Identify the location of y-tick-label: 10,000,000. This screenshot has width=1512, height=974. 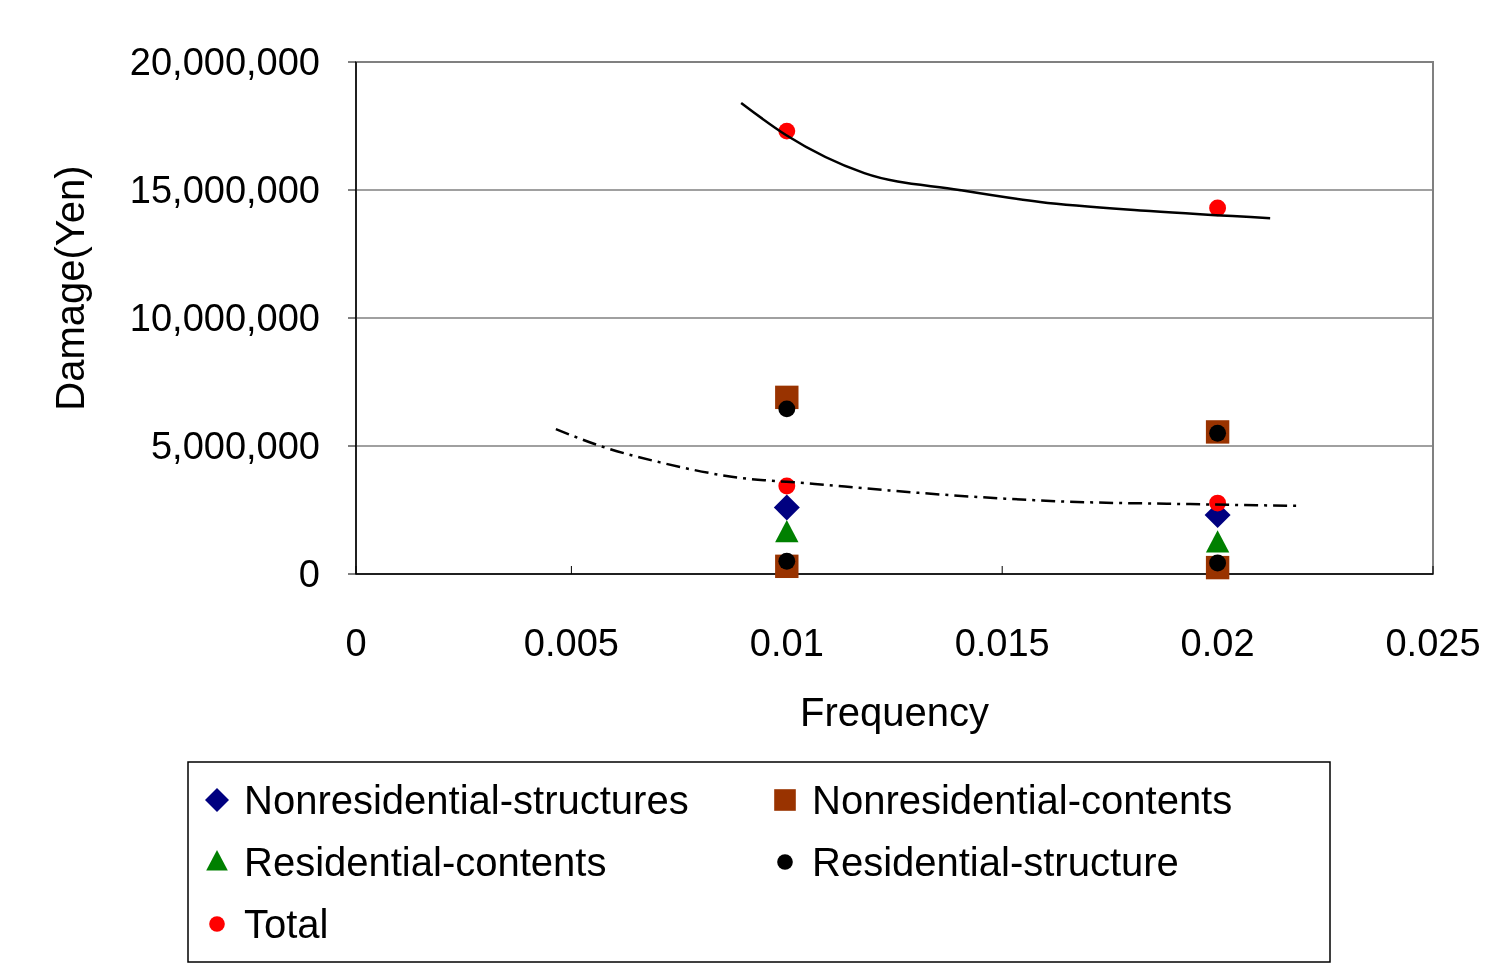
(224, 318).